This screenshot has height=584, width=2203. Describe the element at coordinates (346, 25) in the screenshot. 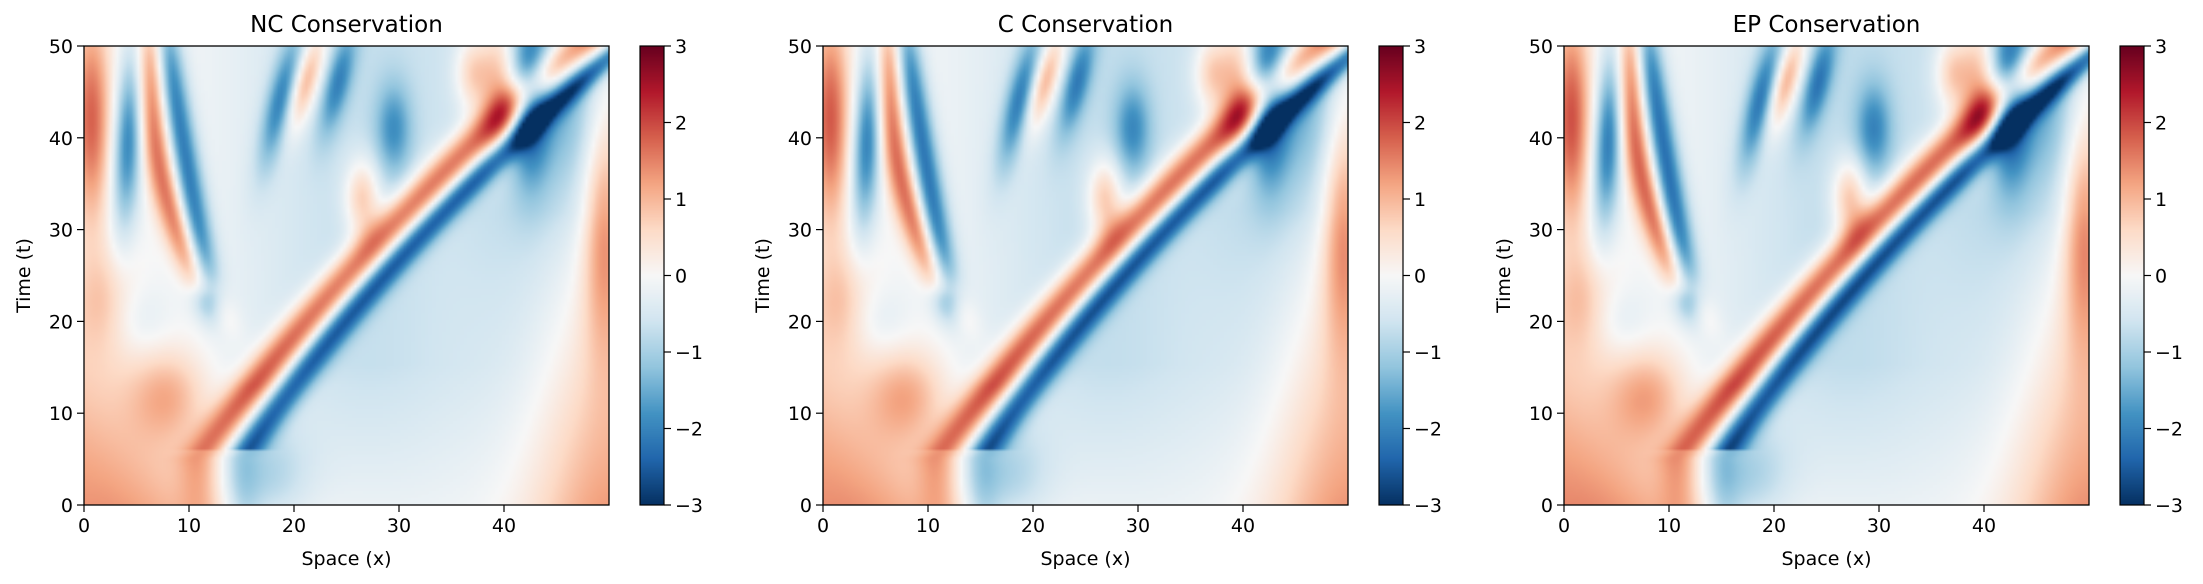

I see `chart-title: NC Conservation` at that location.